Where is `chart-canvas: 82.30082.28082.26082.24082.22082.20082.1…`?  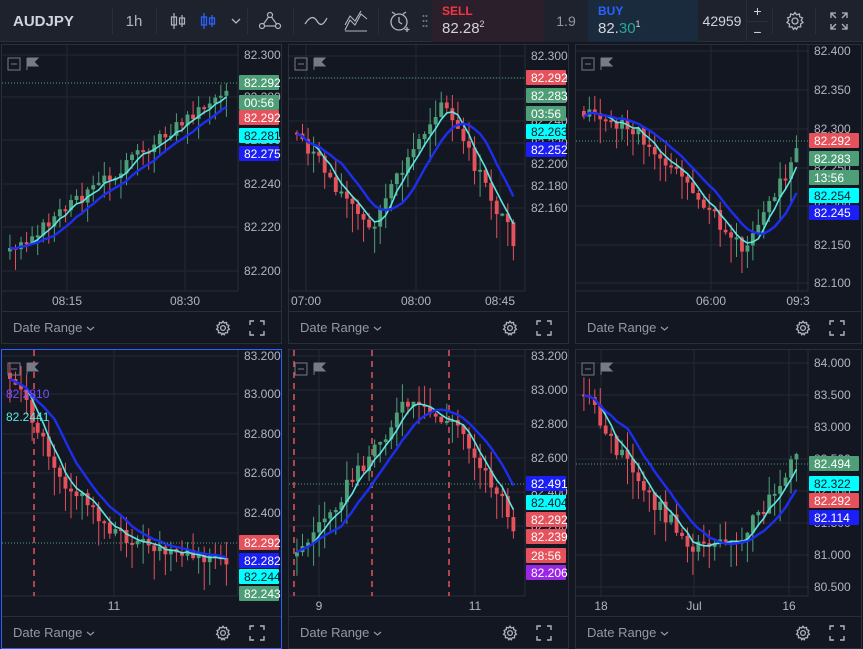 chart-canvas: 82.30082.28082.26082.24082.22082.20082.1… is located at coordinates (428, 178).